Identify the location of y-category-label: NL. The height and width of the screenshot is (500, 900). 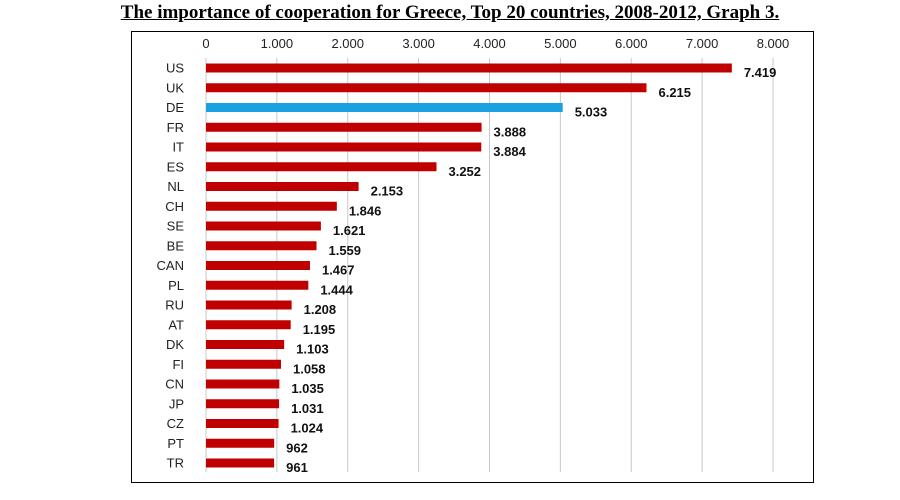
(175, 186).